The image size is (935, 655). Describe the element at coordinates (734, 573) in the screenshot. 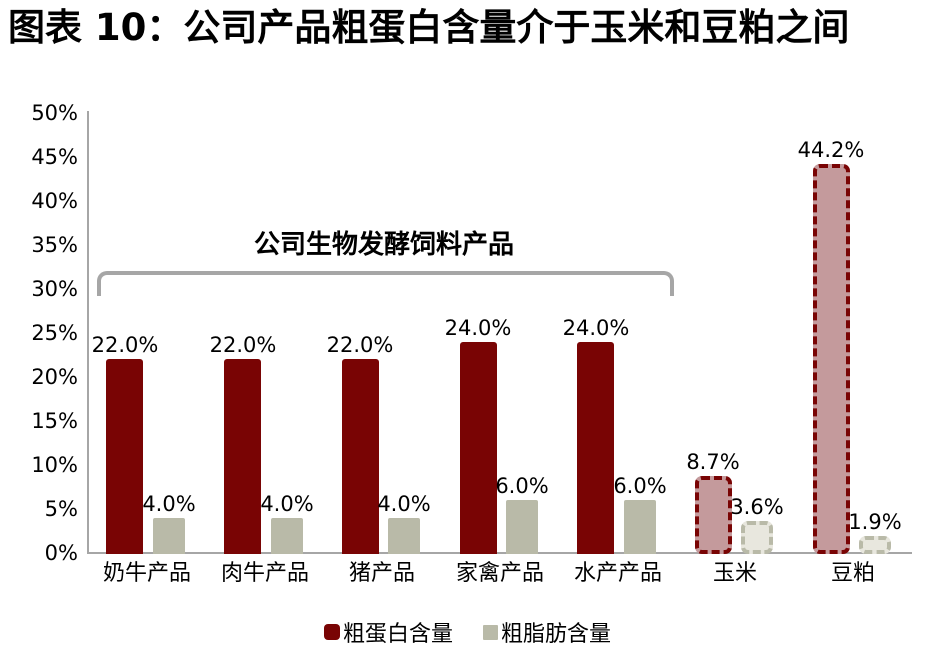

I see `x-category-label: 玉米` at that location.